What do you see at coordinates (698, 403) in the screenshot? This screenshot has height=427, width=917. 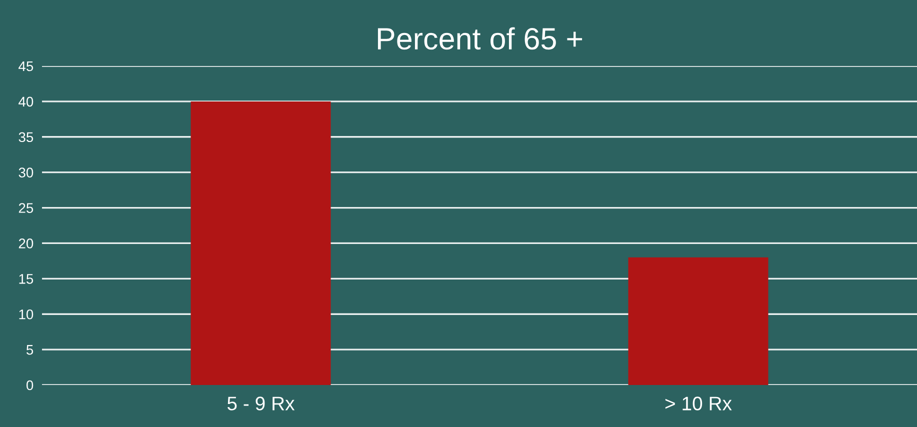 I see `x-tick-label: > 10 Rx` at bounding box center [698, 403].